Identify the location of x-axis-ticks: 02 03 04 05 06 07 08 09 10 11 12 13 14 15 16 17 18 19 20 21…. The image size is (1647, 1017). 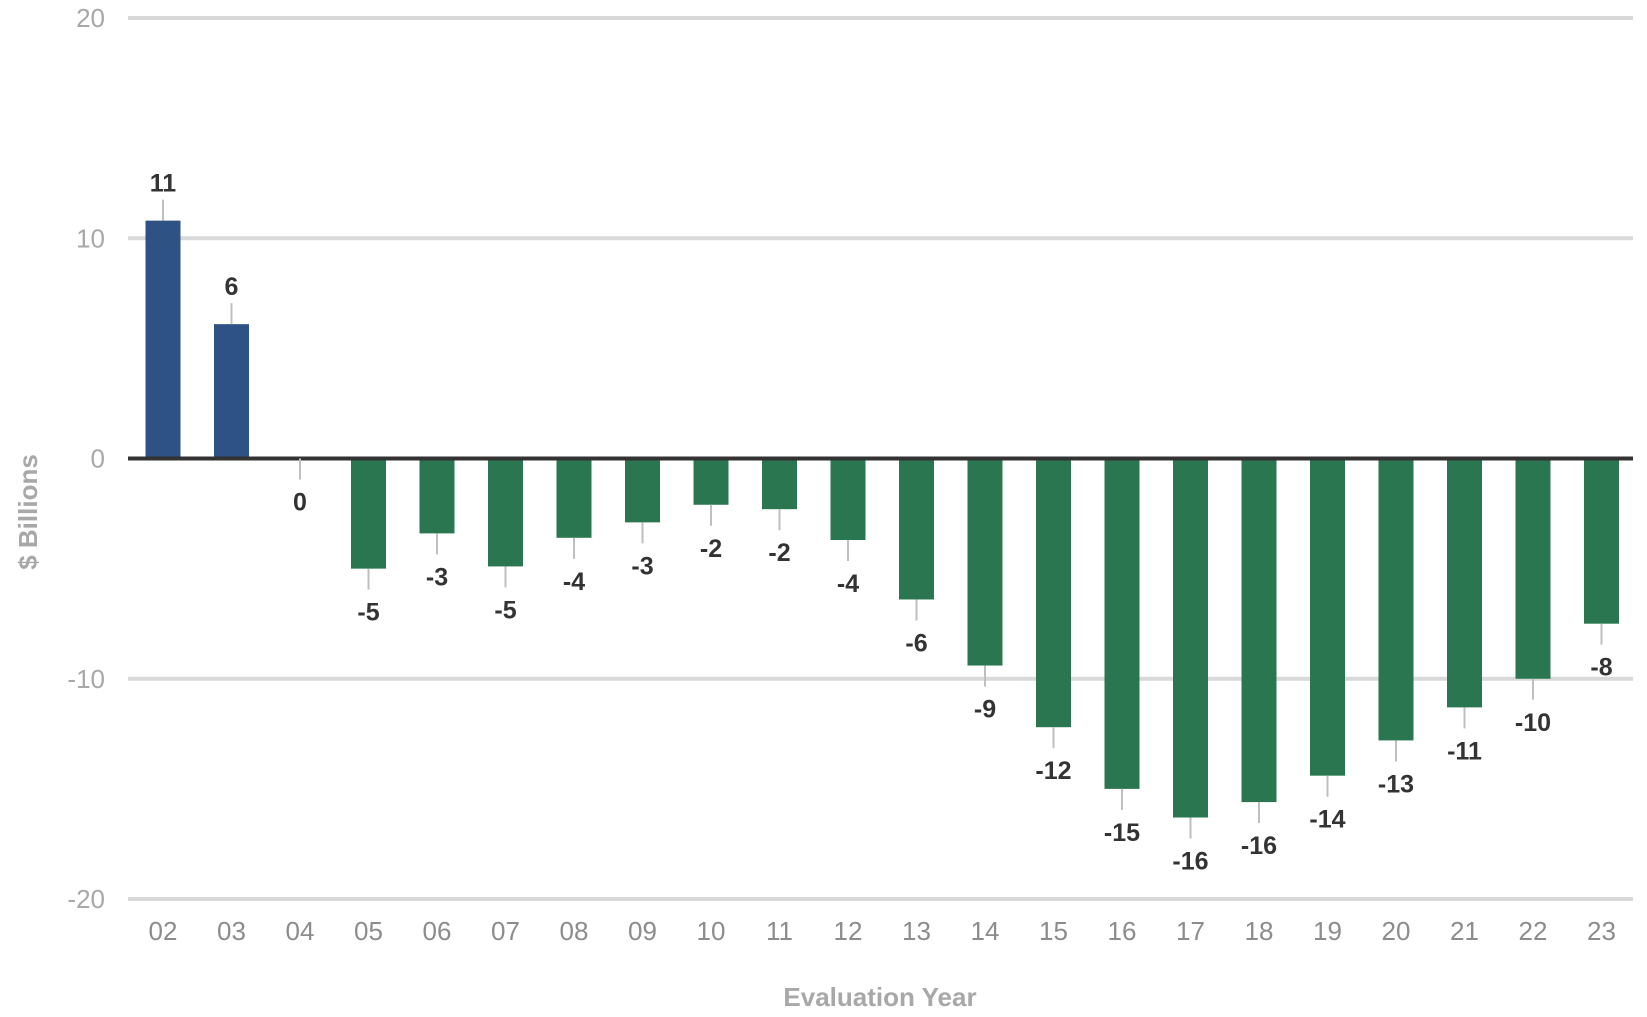
(882, 931).